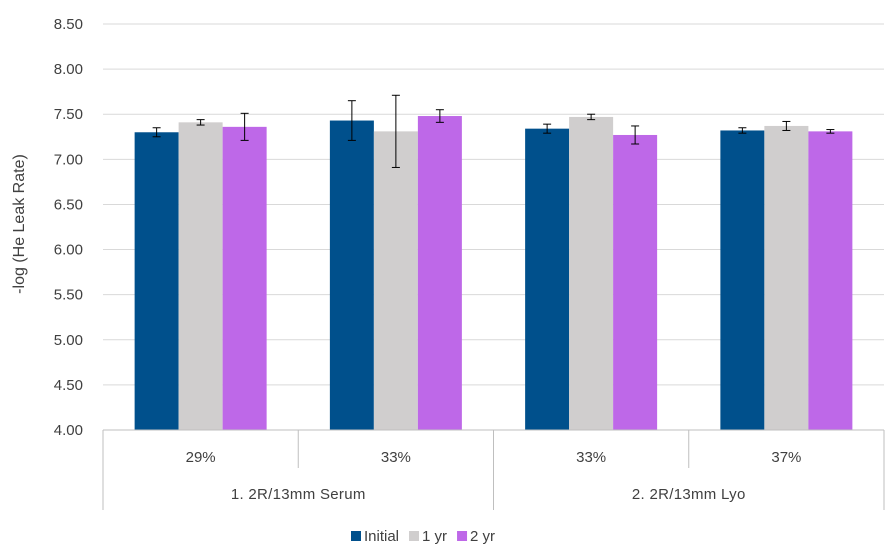 This screenshot has height=550, width=886. I want to click on legend: Initial 1 yr 2 yr, so click(423, 536).